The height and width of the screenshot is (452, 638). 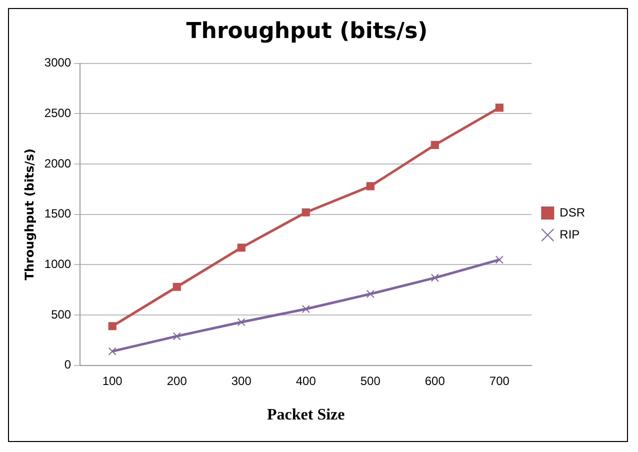 I want to click on y-tick-label: 1500, so click(x=58, y=213).